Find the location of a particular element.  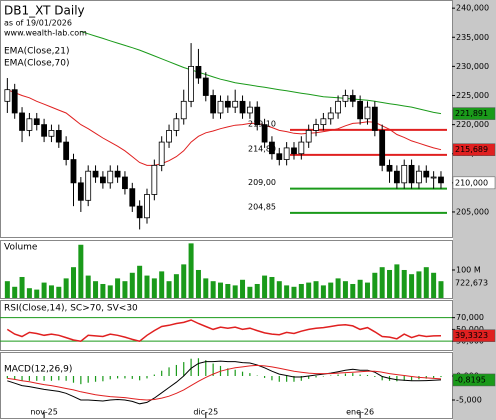

level-label: 204,85 is located at coordinates (262, 206).